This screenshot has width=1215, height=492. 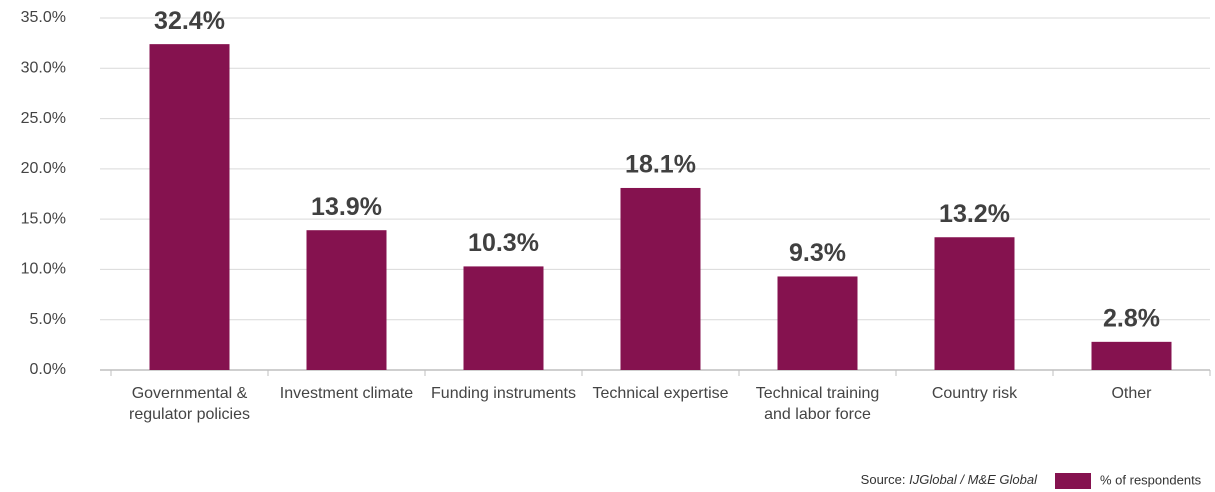 What do you see at coordinates (43, 218) in the screenshot?
I see `y-tick-label: 15.0%` at bounding box center [43, 218].